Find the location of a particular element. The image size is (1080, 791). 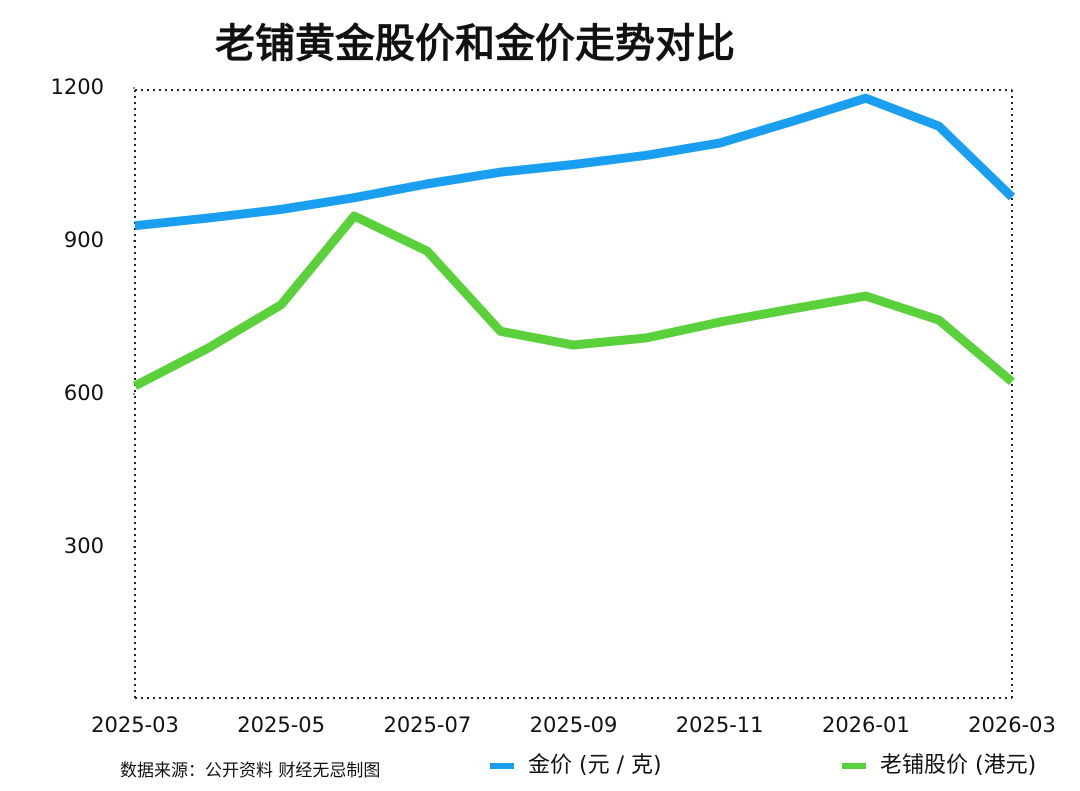

x-tick-label: 2026-01 is located at coordinates (866, 725).